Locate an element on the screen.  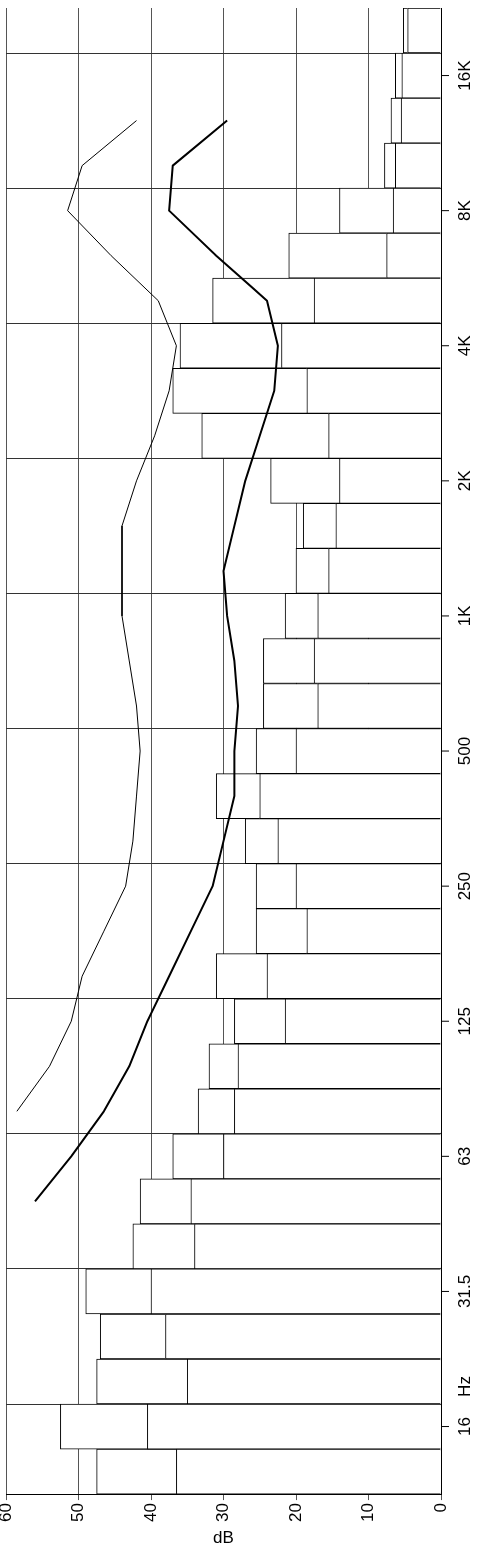
x-tick-label: 40 is located at coordinates (150, 1513).